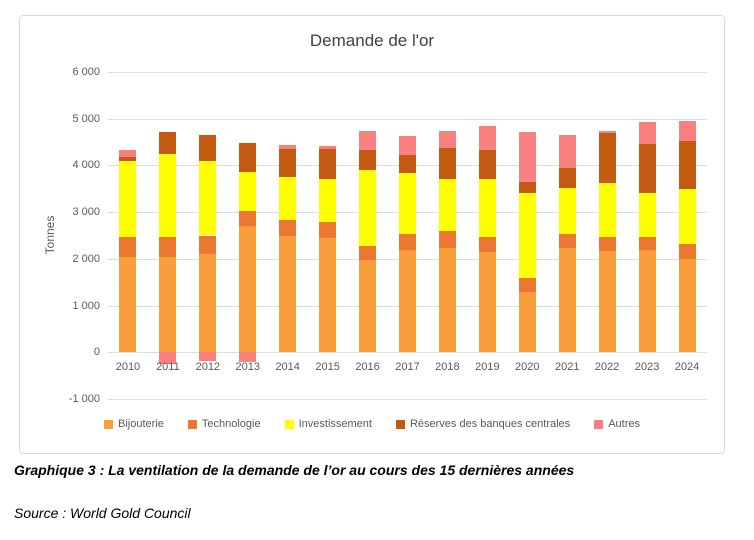 Image resolution: width=754 pixels, height=540 pixels. I want to click on y-tick-label: 2 000, so click(86, 258).